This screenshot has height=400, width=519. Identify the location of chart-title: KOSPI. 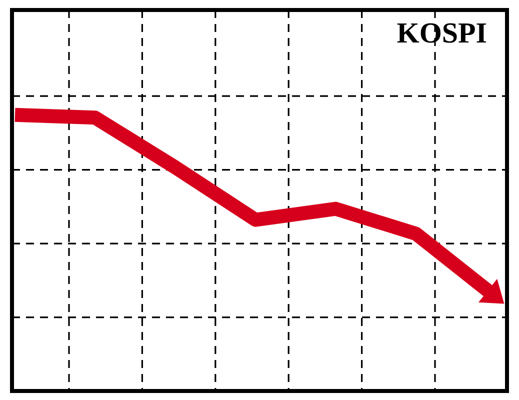
(442, 34).